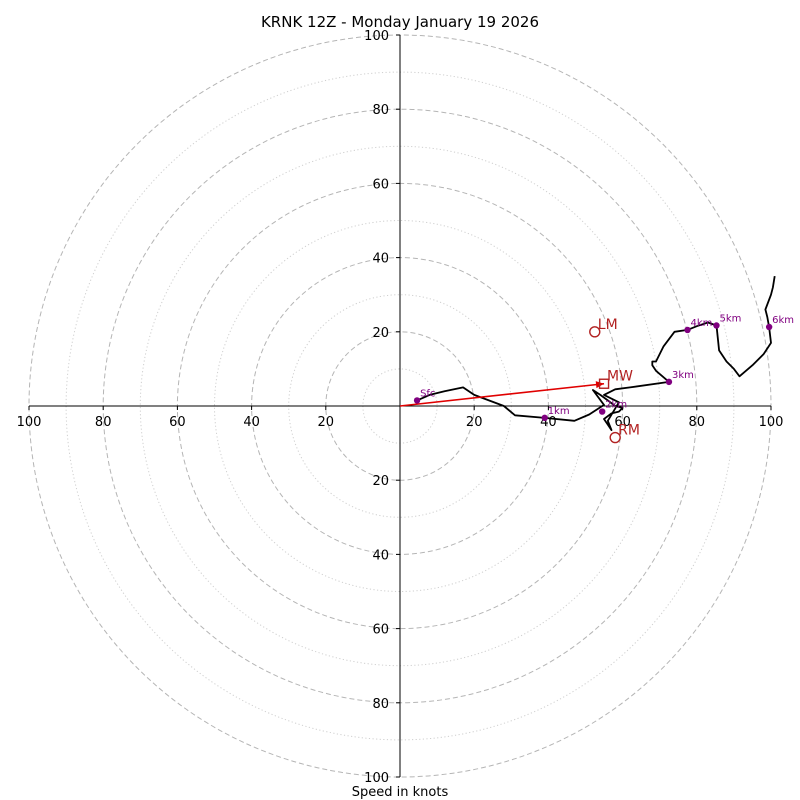 This screenshot has width=800, height=800. Describe the element at coordinates (604, 383) in the screenshot. I see `mw-marker` at that location.